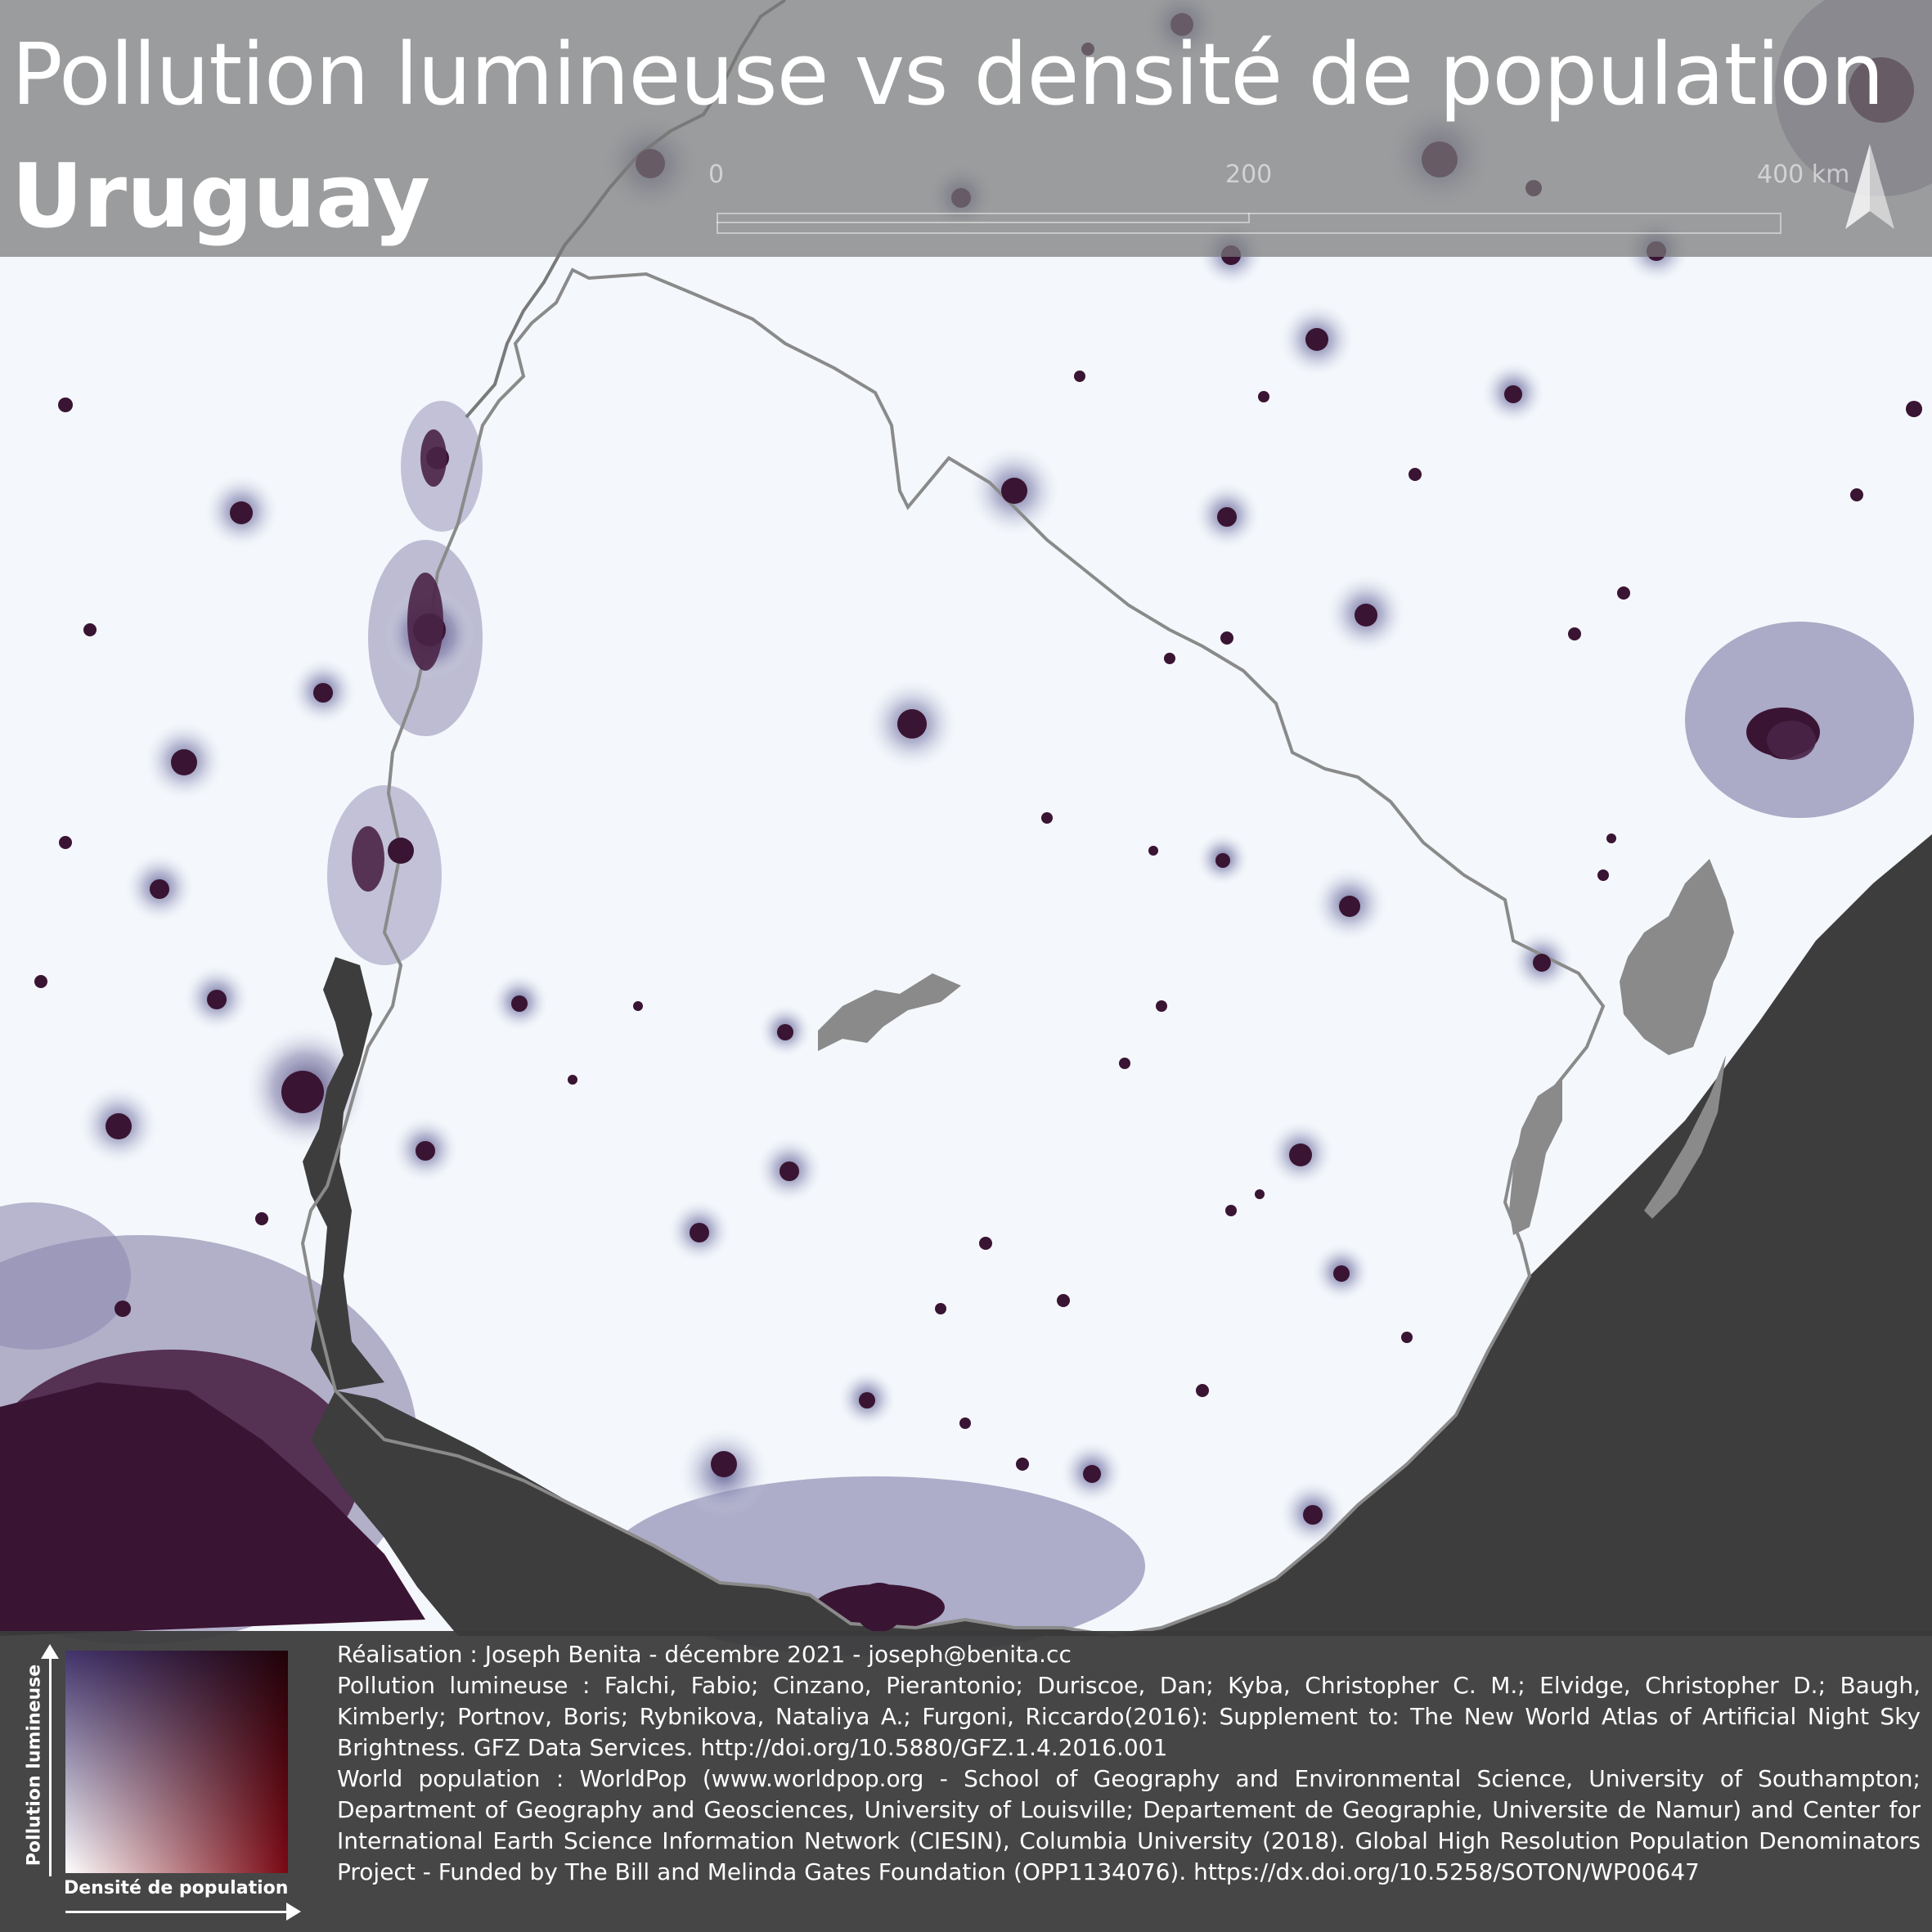 The height and width of the screenshot is (1932, 1932). I want to click on plata-estuary, so click(344, 1174).